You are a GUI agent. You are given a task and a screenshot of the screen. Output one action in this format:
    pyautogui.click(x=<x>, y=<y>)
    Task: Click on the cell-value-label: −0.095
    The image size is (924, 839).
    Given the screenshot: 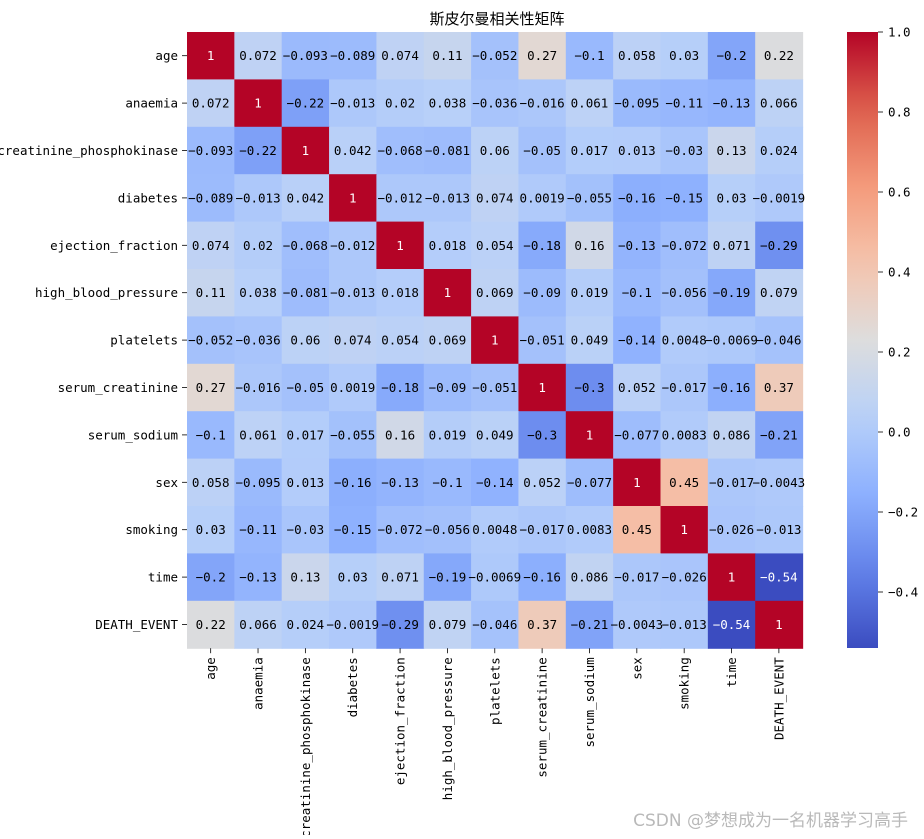 What is the action you would take?
    pyautogui.click(x=257, y=482)
    